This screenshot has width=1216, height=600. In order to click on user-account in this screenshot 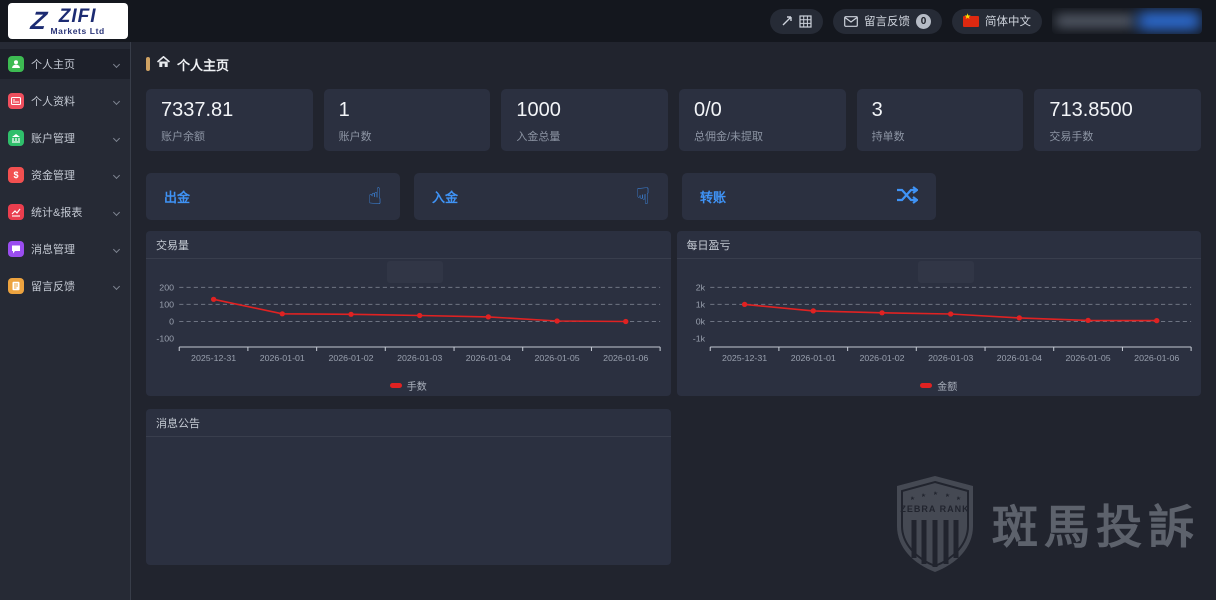, I will do `click(1127, 21)`.